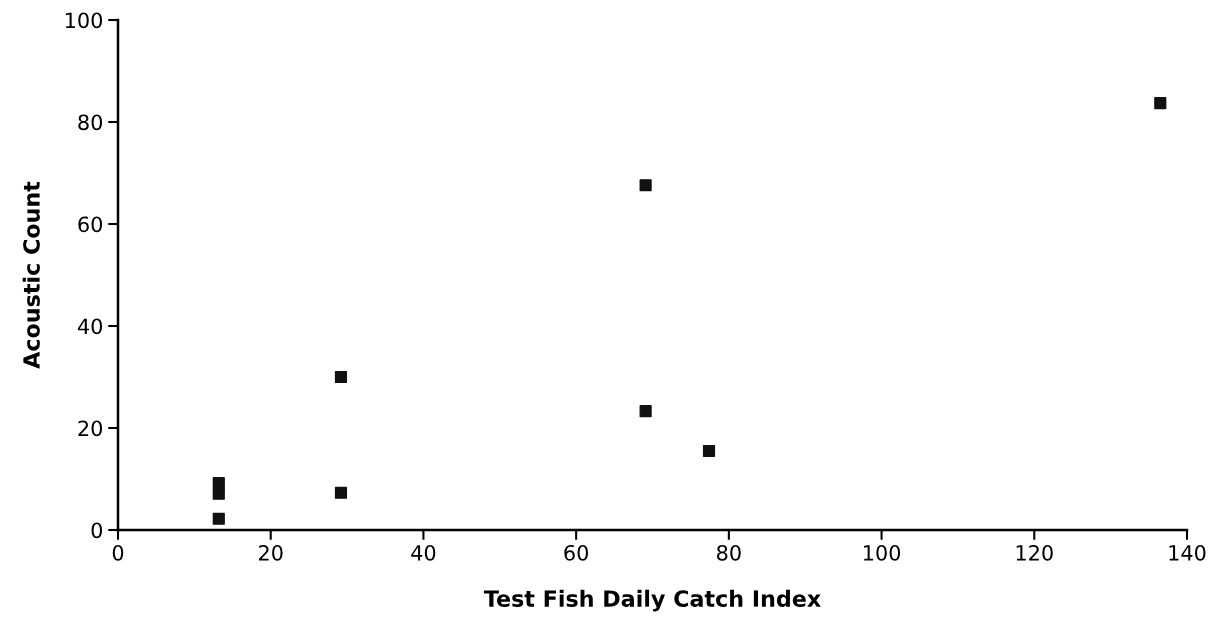 This screenshot has height=638, width=1228. Describe the element at coordinates (652, 600) in the screenshot. I see `x-axis-title: Test Fish Daily Catch Index` at that location.